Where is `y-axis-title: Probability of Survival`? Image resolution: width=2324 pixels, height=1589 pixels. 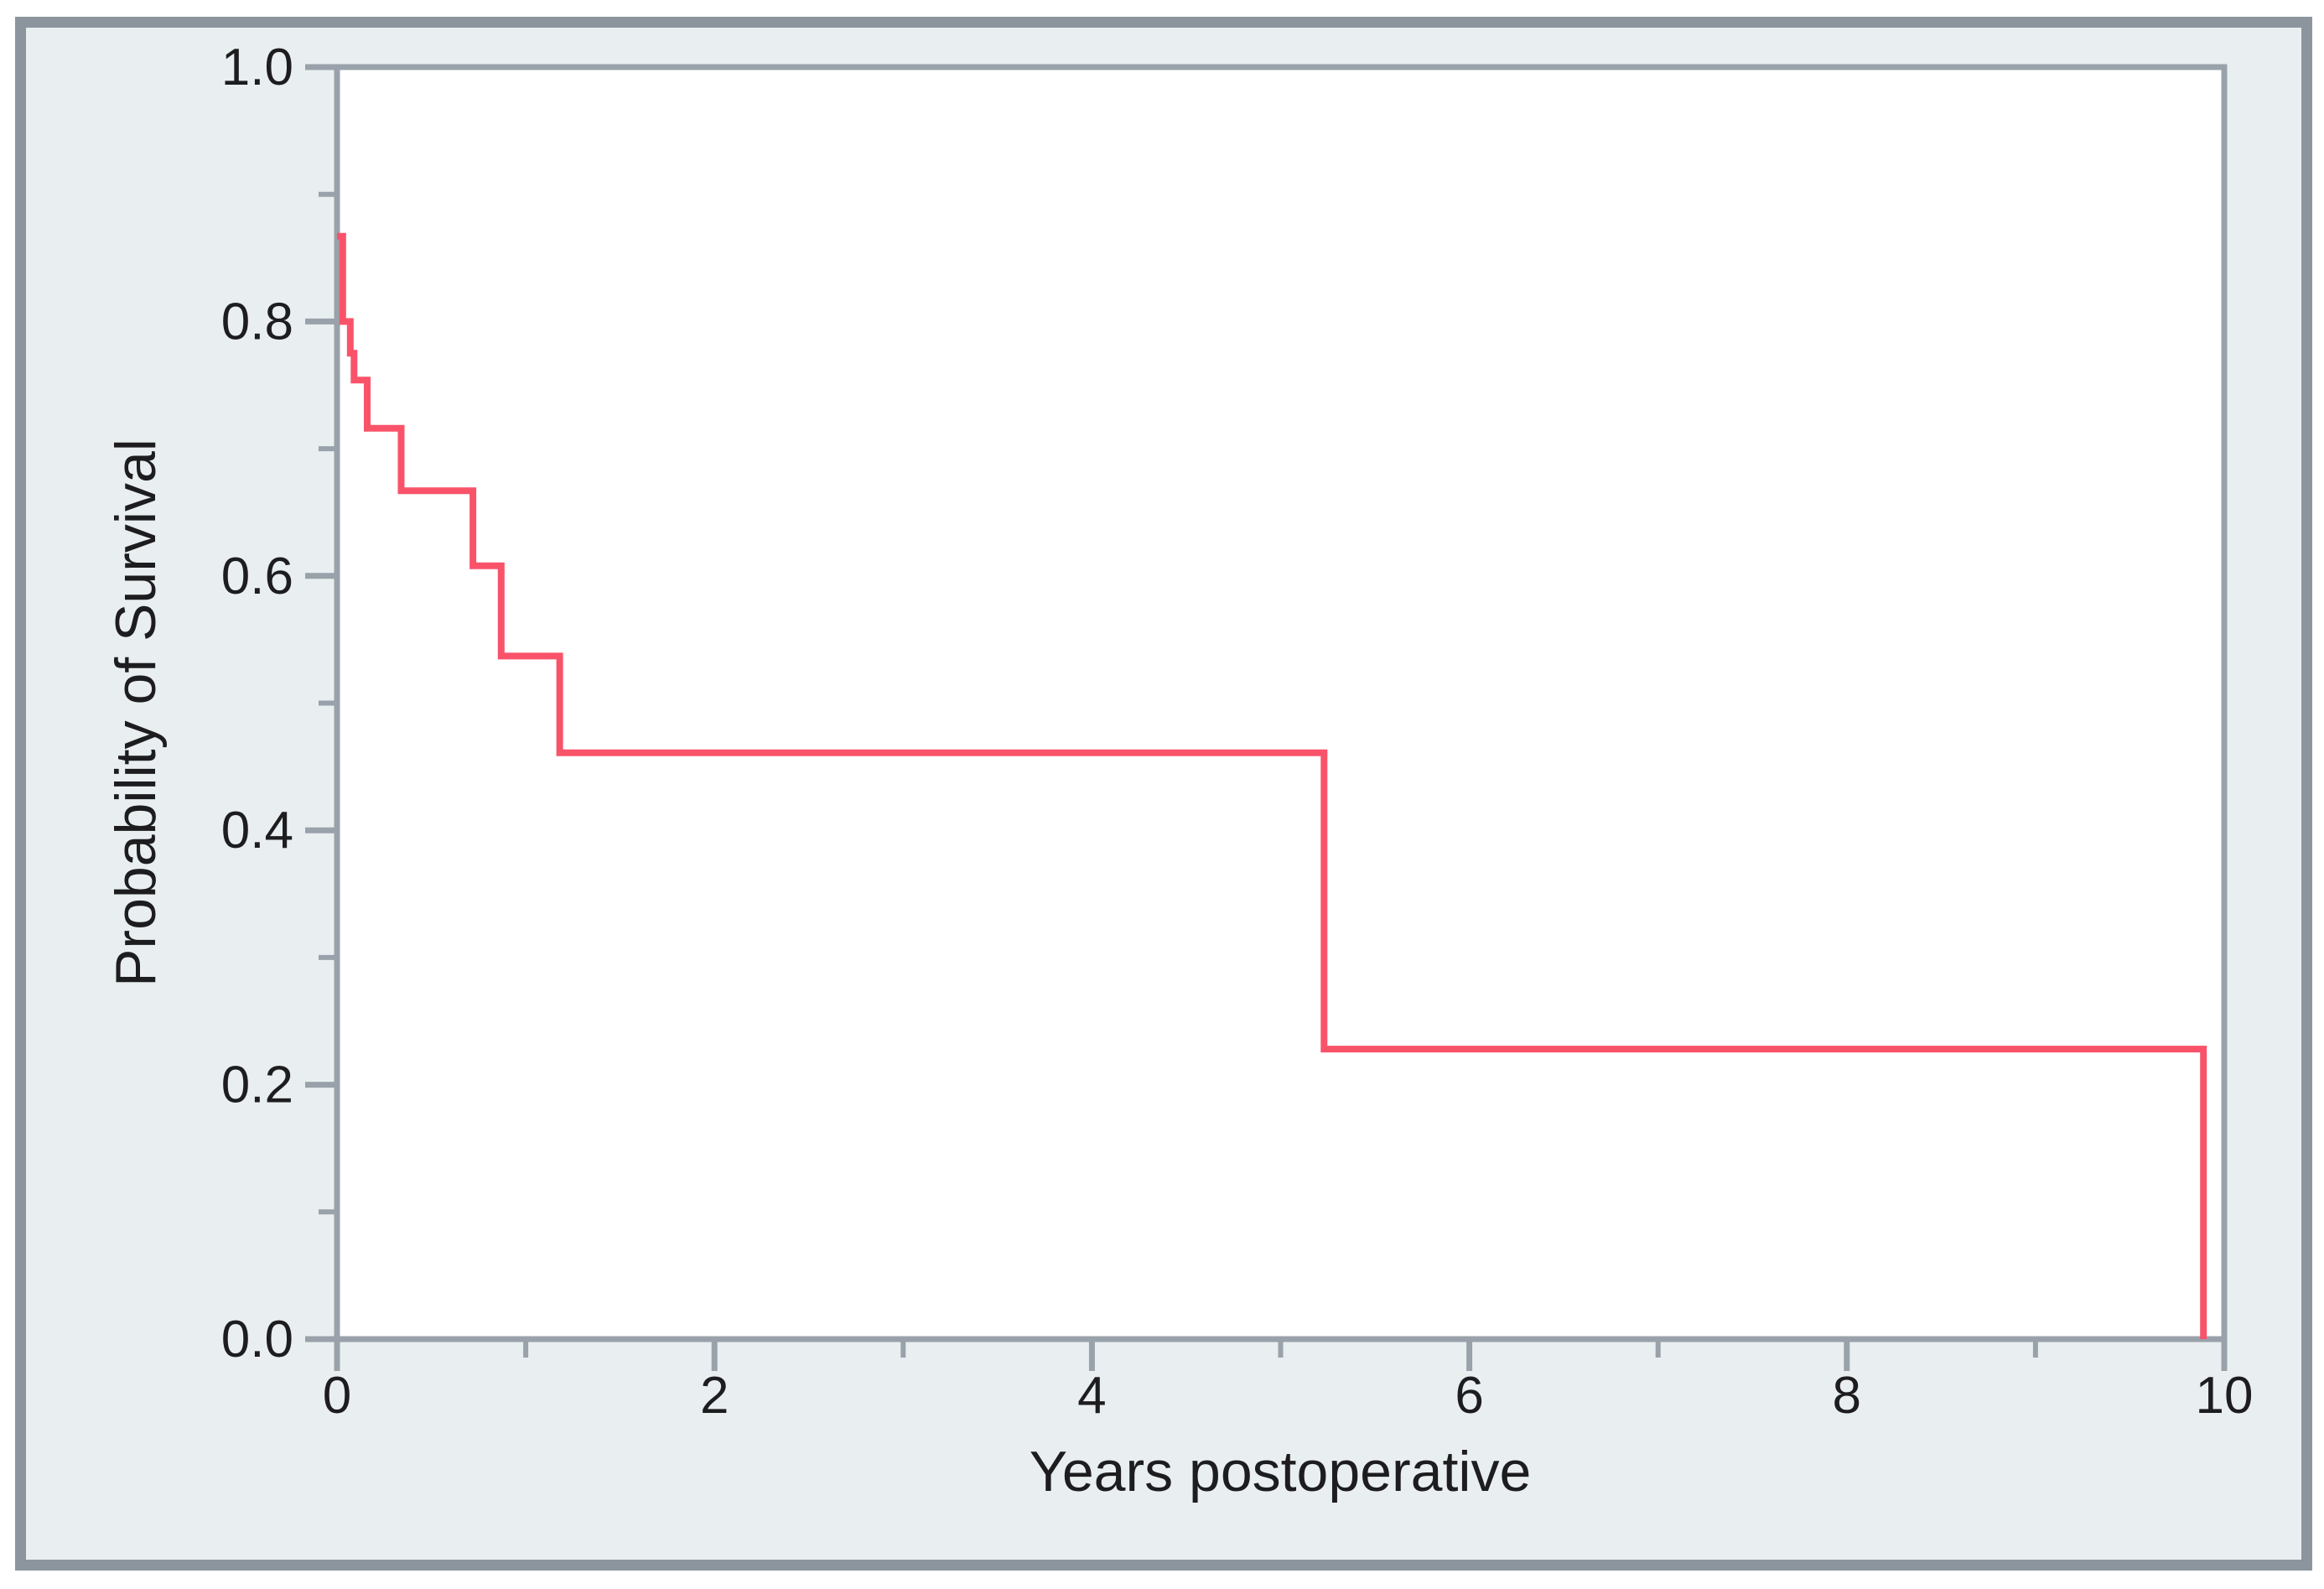
y-axis-title: Probability of Survival is located at coordinates (136, 713).